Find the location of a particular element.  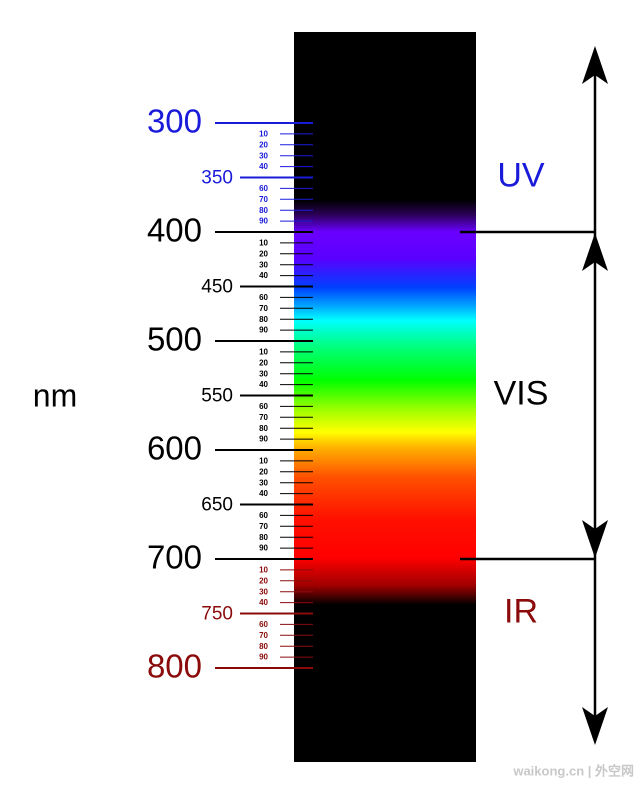

major-tick-label: 550 is located at coordinates (217, 396).